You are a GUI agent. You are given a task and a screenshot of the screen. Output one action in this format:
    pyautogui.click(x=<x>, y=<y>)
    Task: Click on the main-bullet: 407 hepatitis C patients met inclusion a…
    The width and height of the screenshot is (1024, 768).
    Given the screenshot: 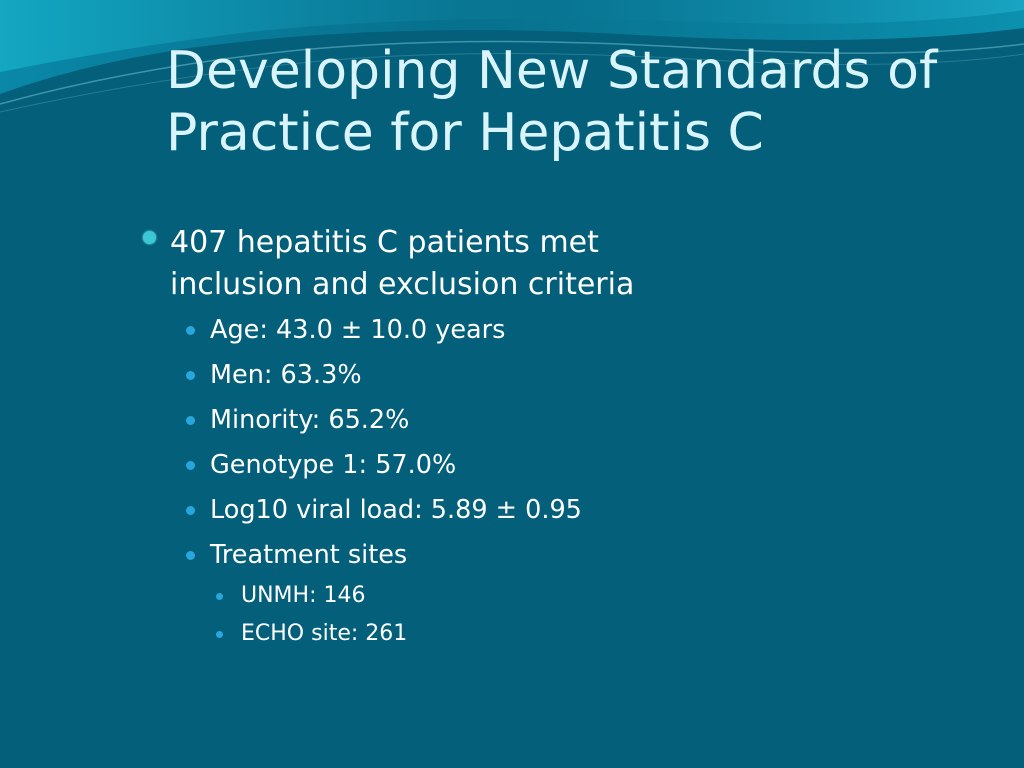 What is the action you would take?
    pyautogui.click(x=430, y=264)
    